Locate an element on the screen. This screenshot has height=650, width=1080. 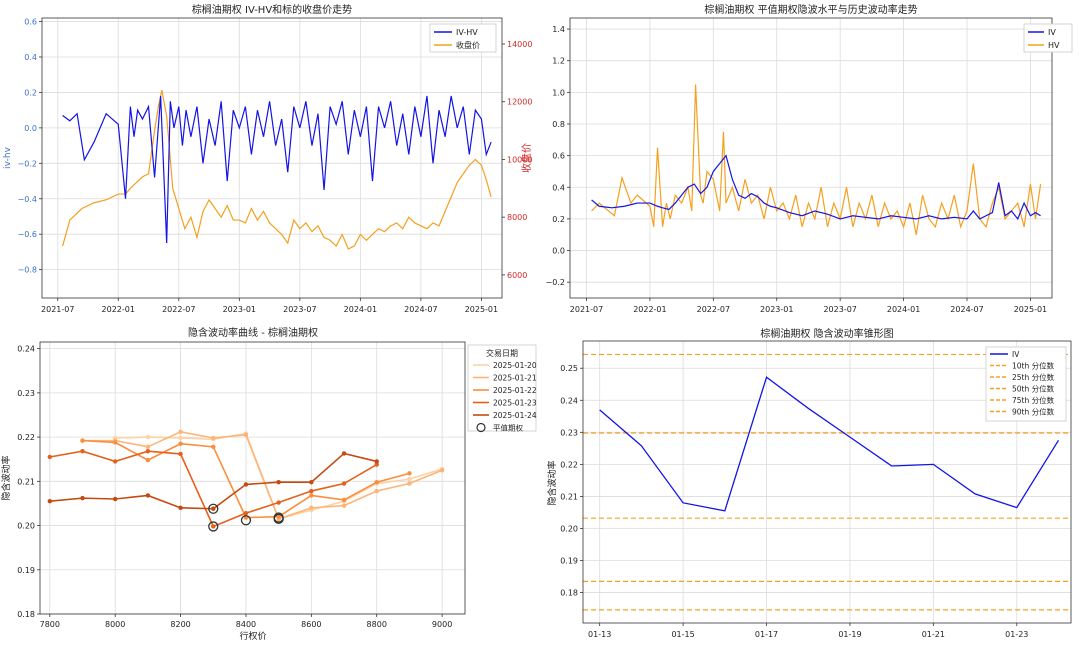
legend-label-2025-01-21: 2025-01-21 is located at coordinates (515, 378).